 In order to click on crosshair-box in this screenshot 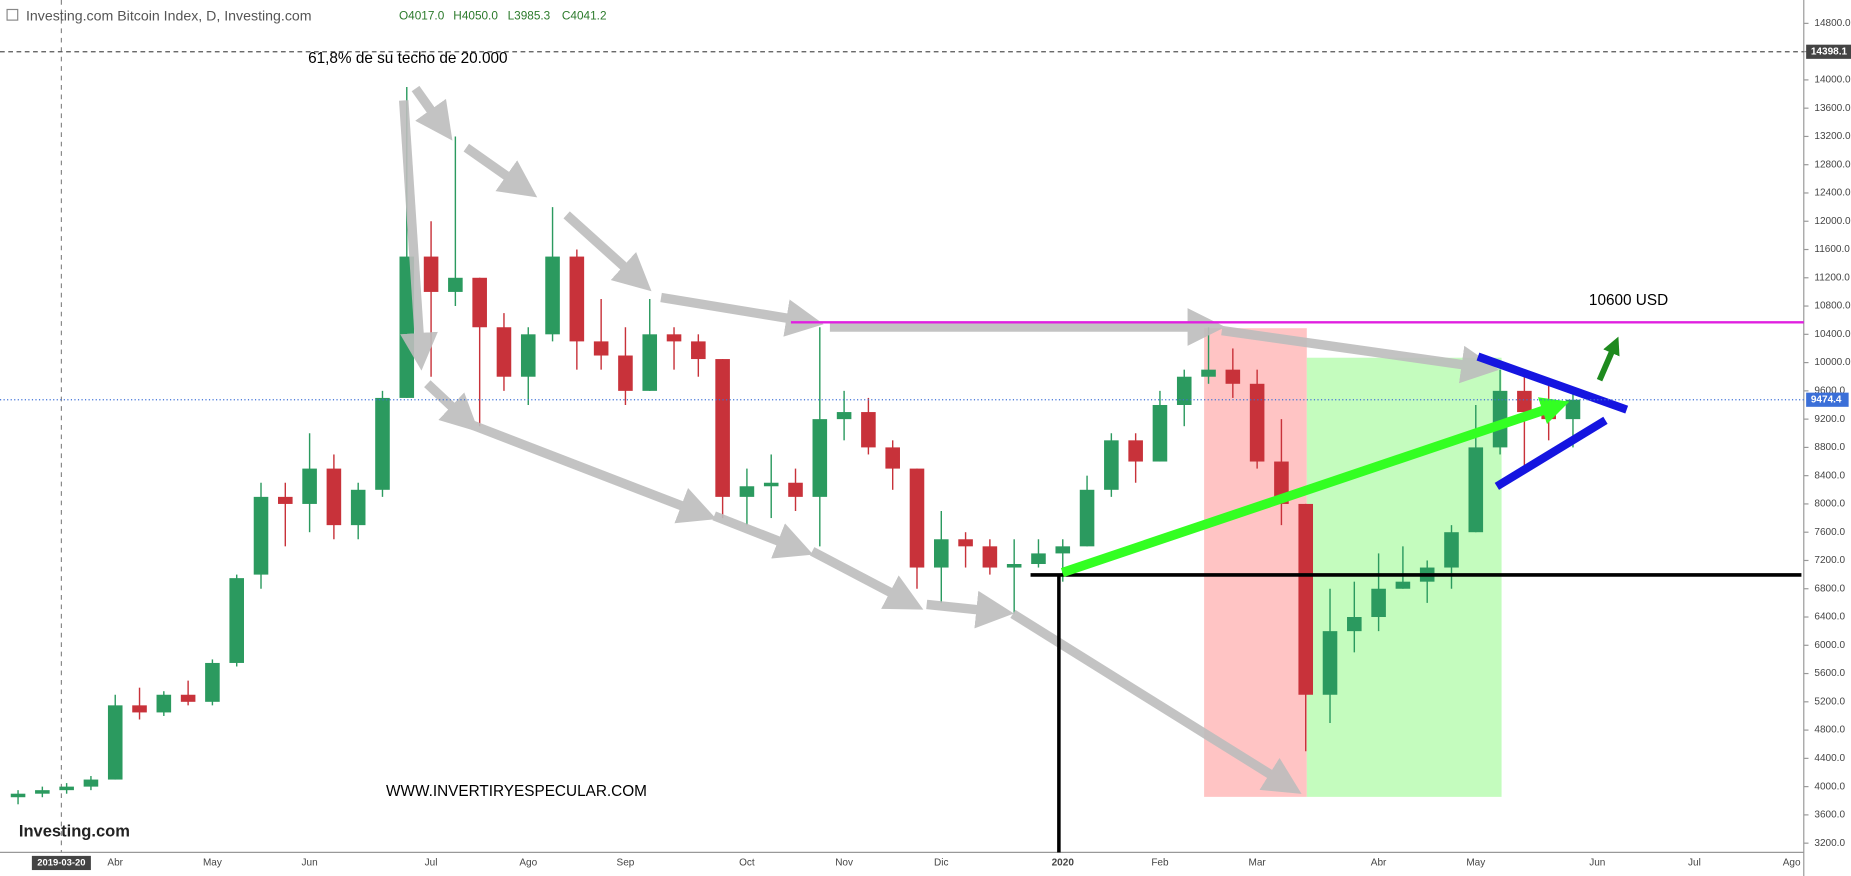, I will do `click(61, 863)`.